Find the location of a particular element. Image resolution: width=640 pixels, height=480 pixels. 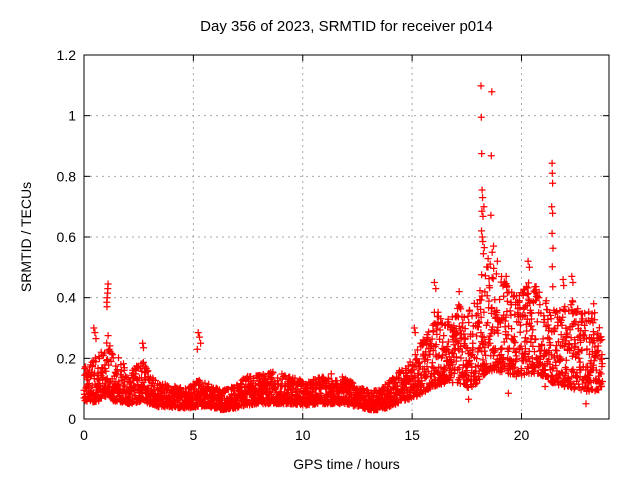

y-tick-label: 0.2 is located at coordinates (67, 358).